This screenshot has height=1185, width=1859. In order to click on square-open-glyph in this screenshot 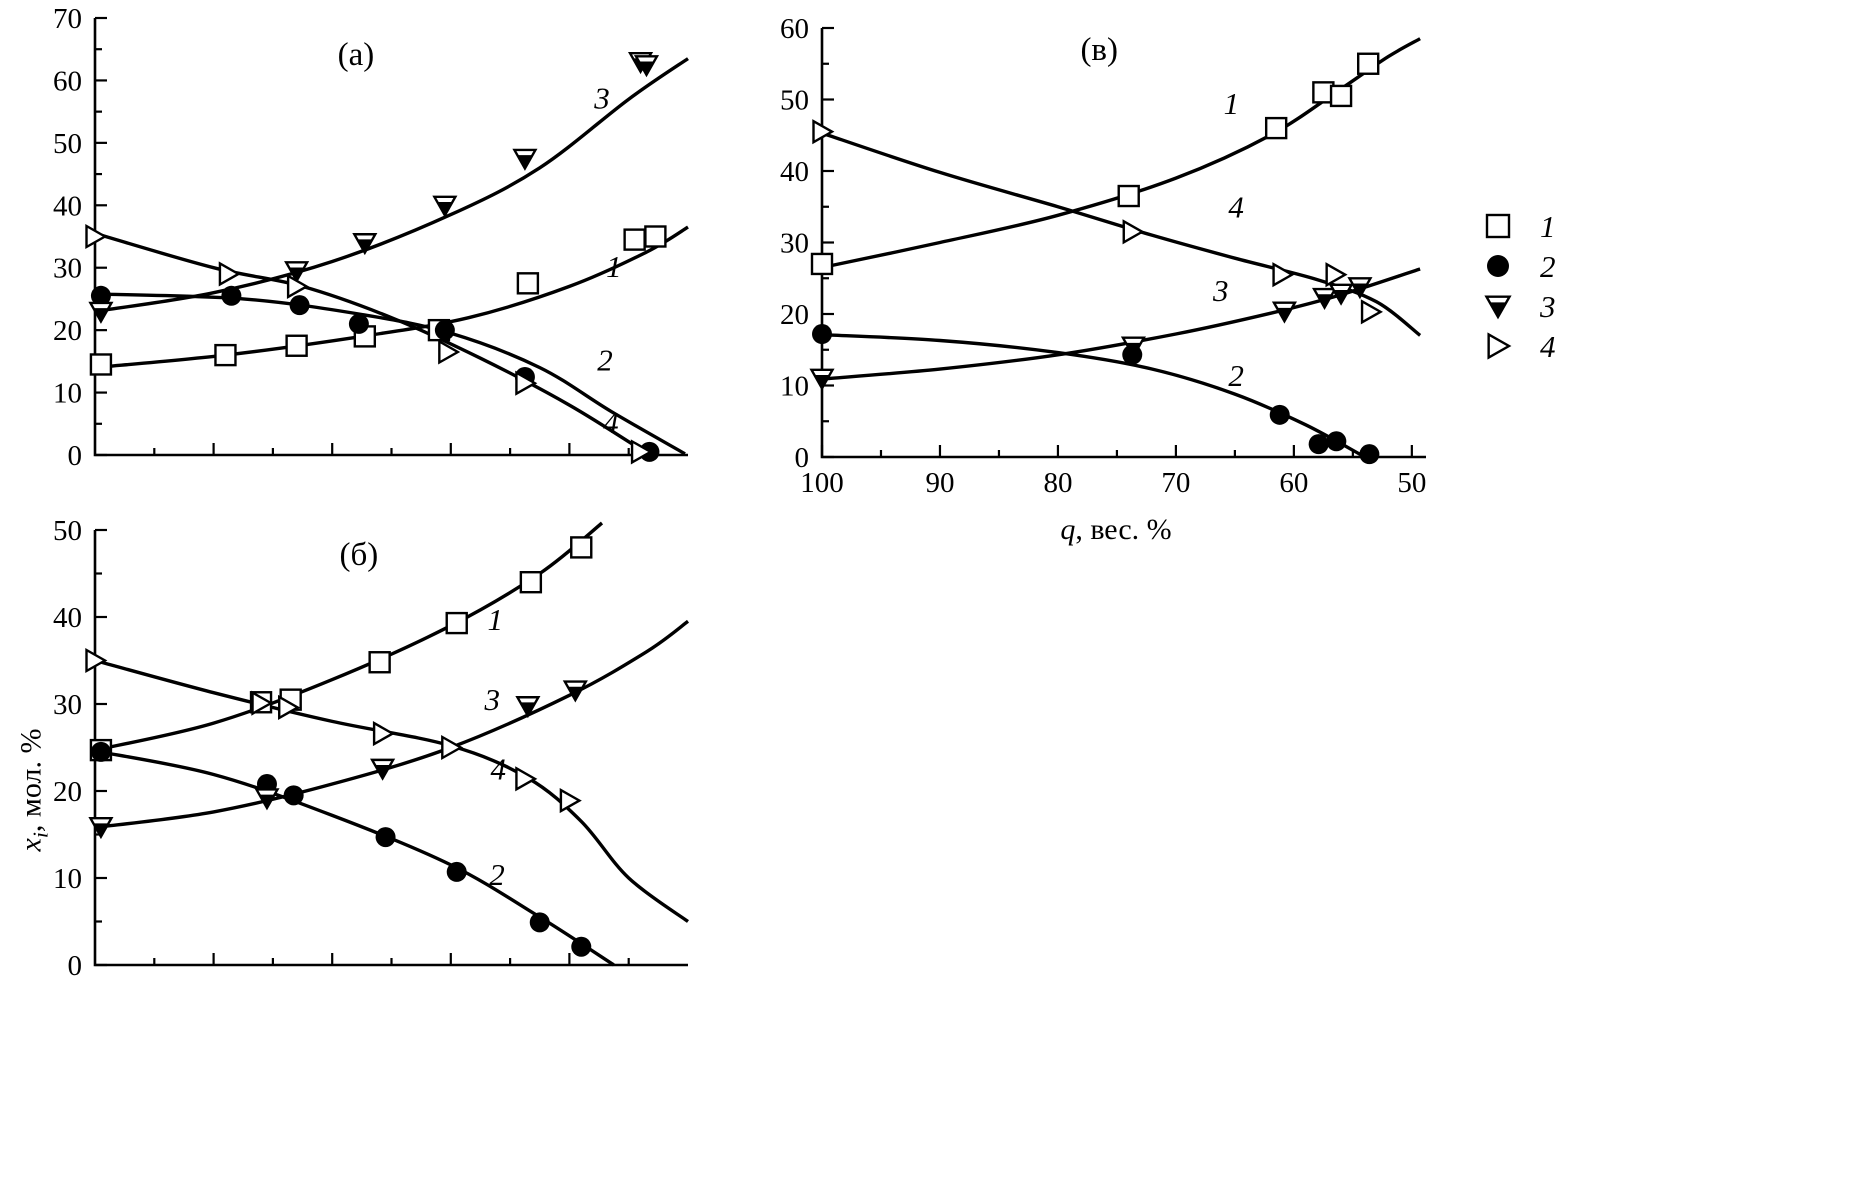, I will do `click(1498, 226)`.